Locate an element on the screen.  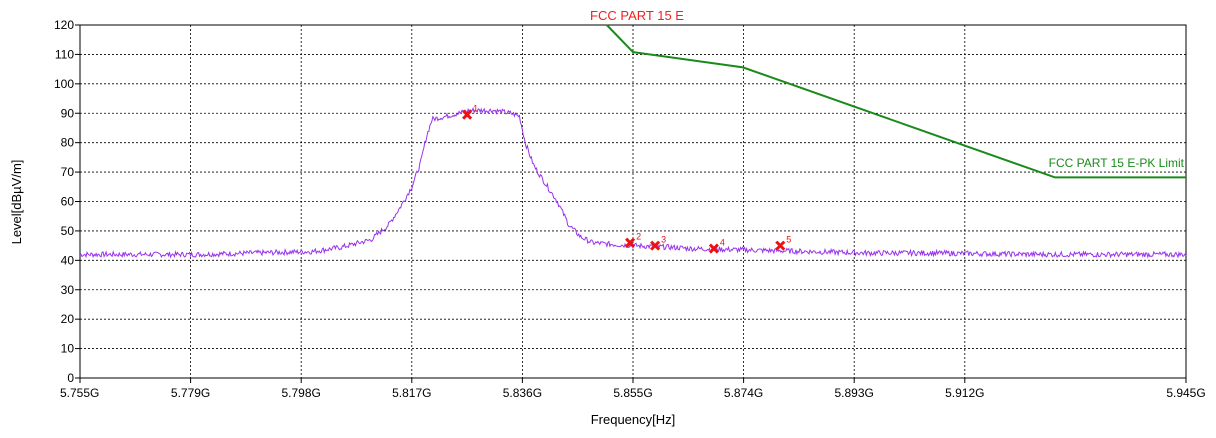
x-tick-label: 5.855G is located at coordinates (632, 393).